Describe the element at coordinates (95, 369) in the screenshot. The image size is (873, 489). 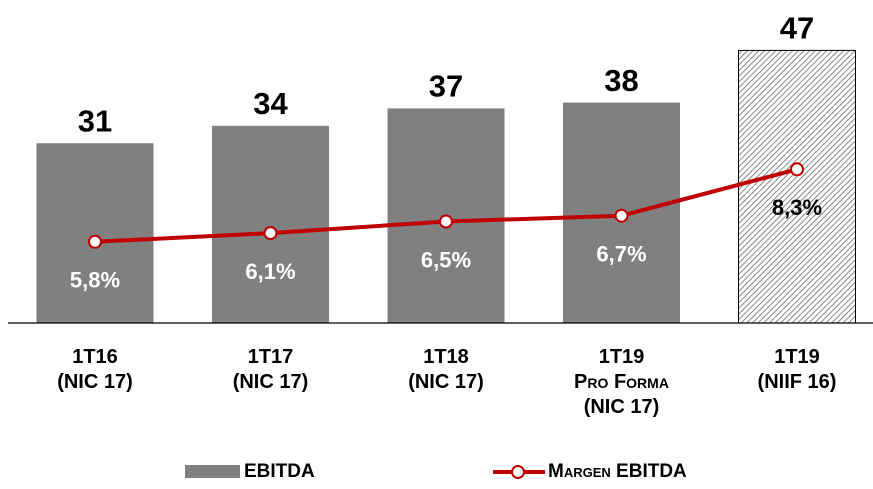
I see `x-tick-label: 1T16 (NIC 17)` at that location.